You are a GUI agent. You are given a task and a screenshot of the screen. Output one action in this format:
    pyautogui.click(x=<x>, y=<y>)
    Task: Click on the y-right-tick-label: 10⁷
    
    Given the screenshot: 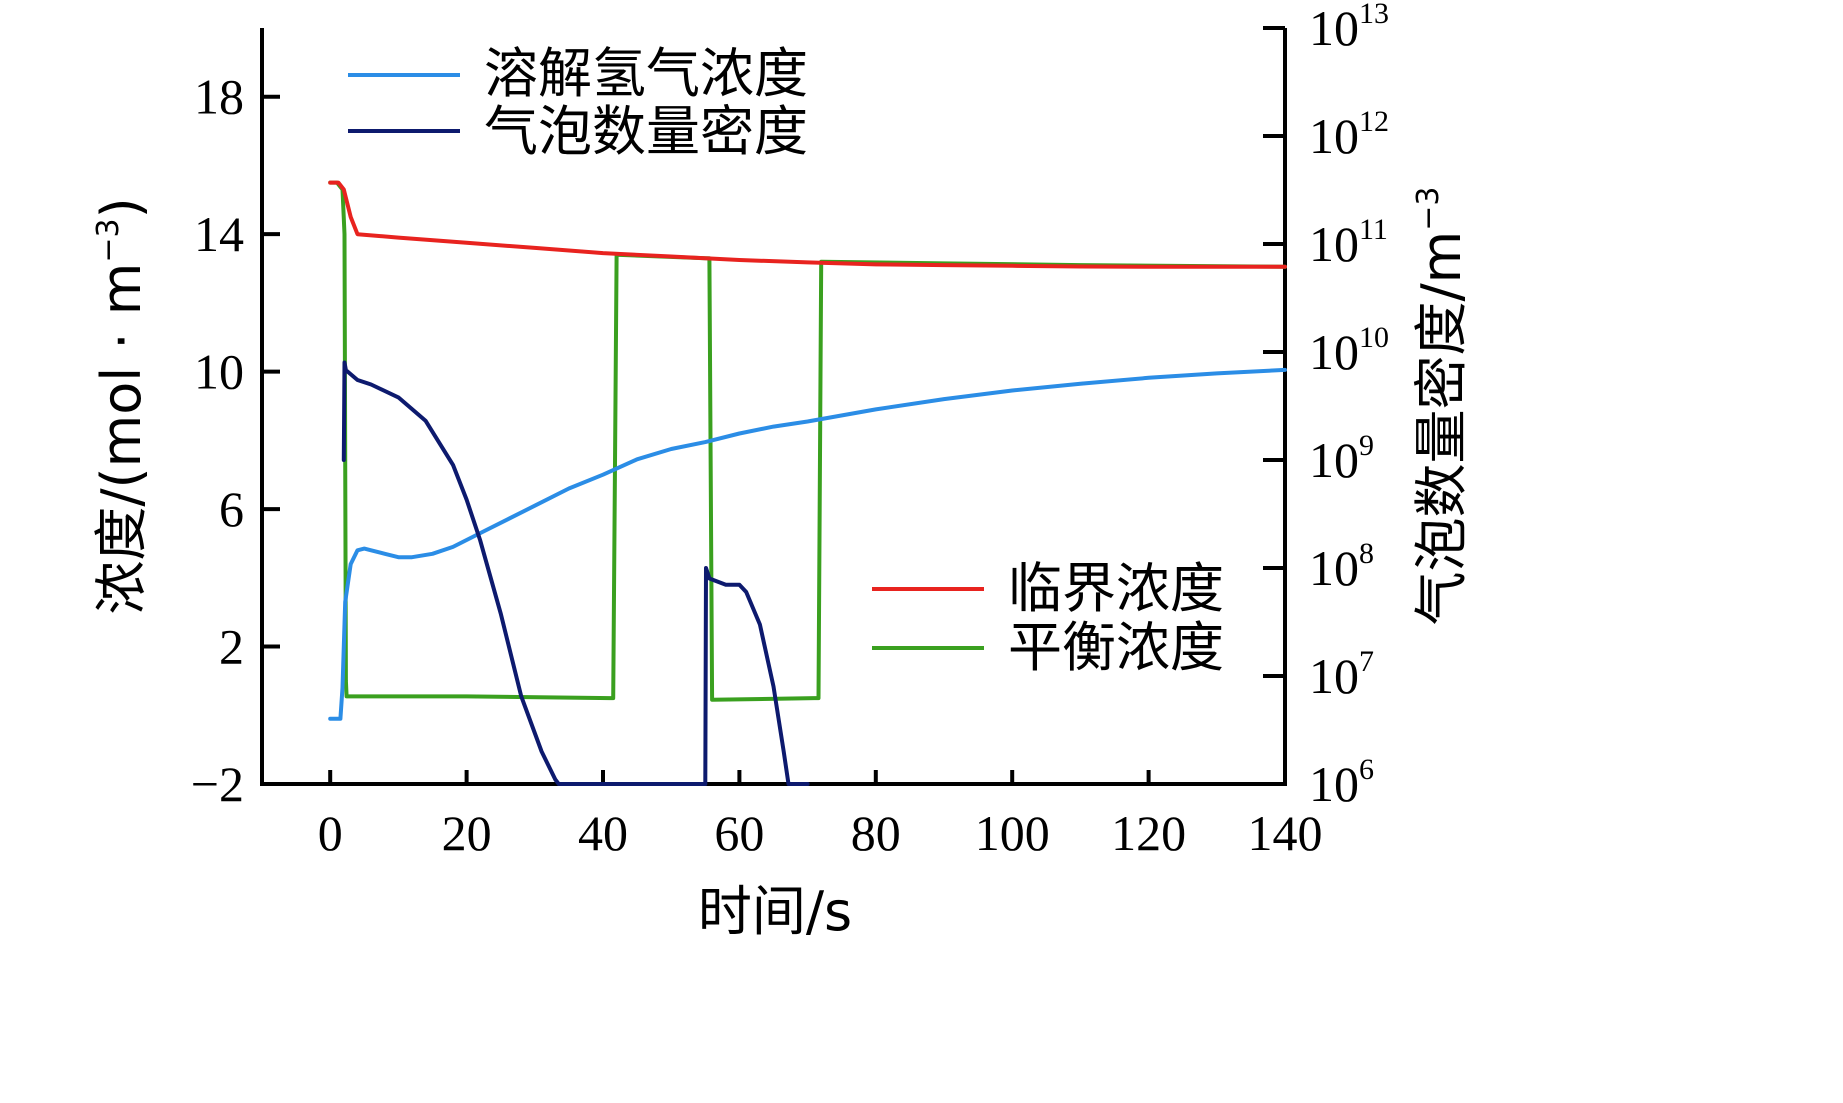 What is the action you would take?
    pyautogui.click(x=1341, y=674)
    